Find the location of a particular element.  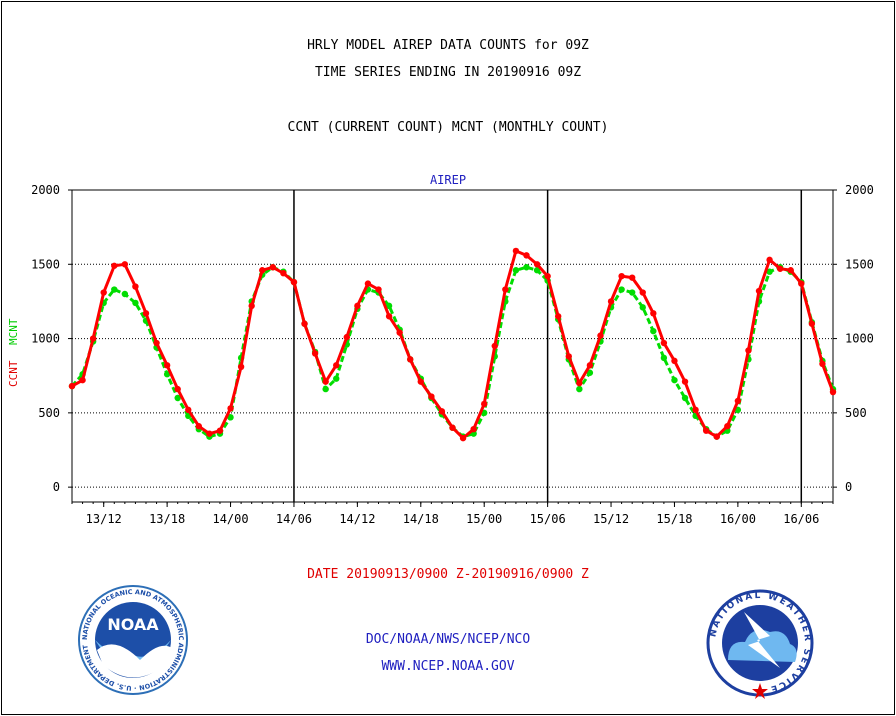

y-tick-right-0: 0 is located at coordinates (848, 487).